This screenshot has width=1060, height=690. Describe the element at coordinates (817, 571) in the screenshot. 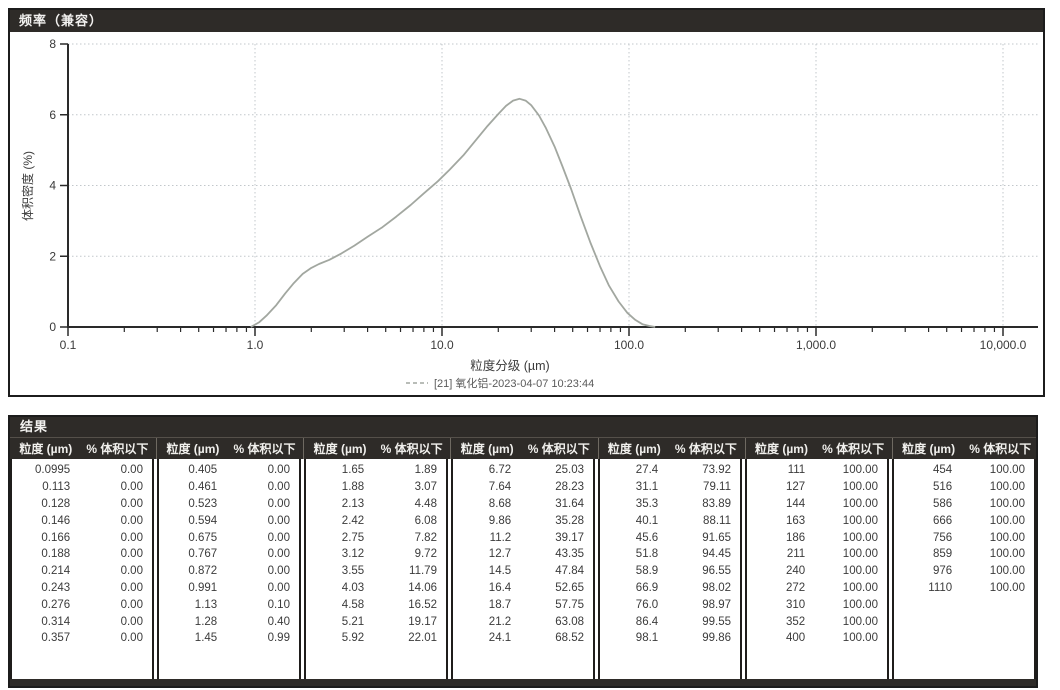

I see `table-row: 240 100.00` at that location.